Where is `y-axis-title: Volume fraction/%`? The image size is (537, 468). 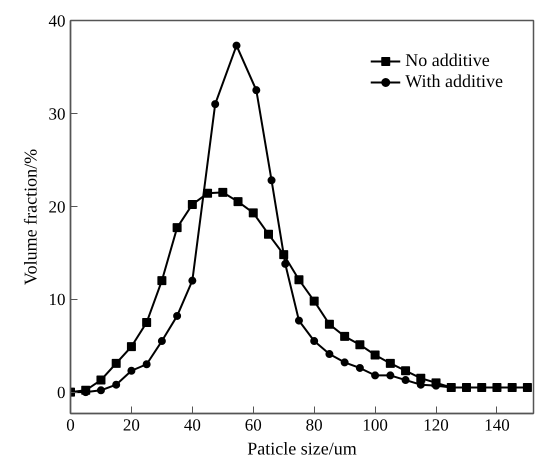 y-axis-title: Volume fraction/% is located at coordinates (30, 217).